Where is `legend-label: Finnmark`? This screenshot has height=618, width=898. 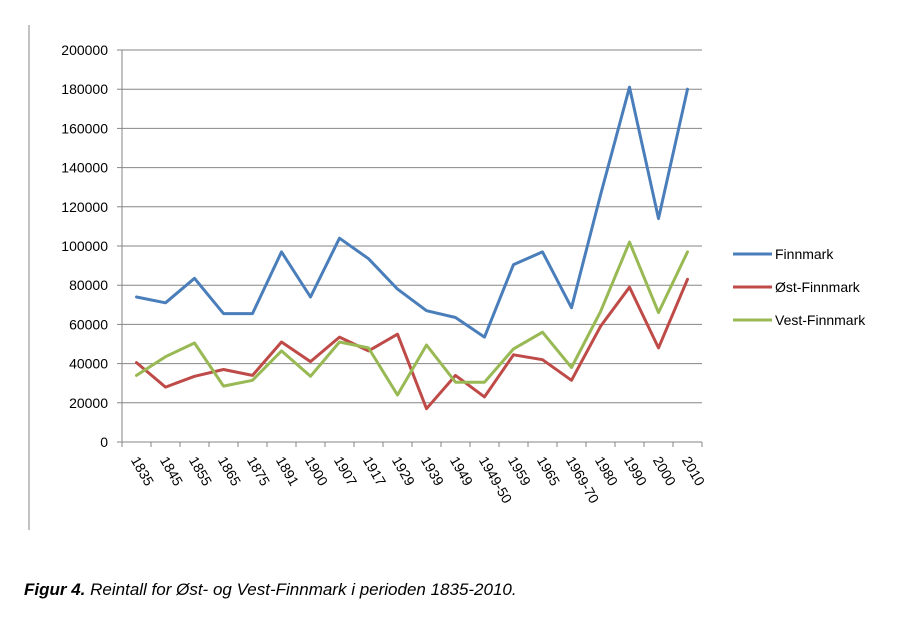 legend-label: Finnmark is located at coordinates (804, 254).